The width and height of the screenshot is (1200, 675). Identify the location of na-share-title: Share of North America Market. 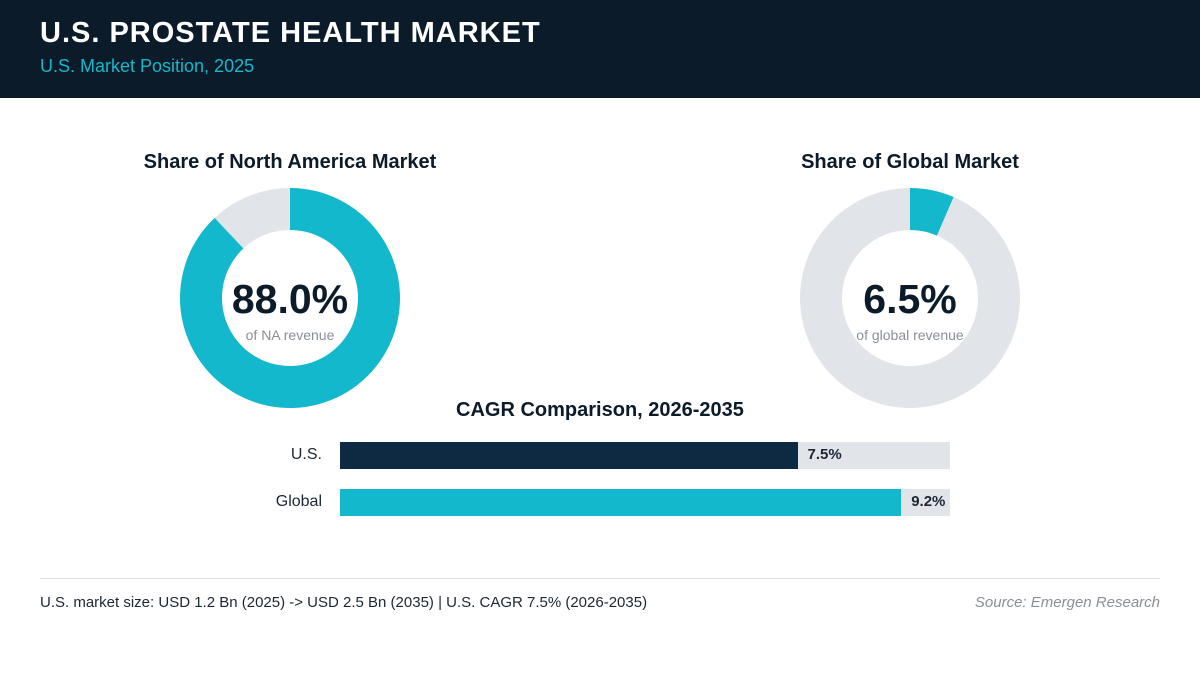
(290, 162).